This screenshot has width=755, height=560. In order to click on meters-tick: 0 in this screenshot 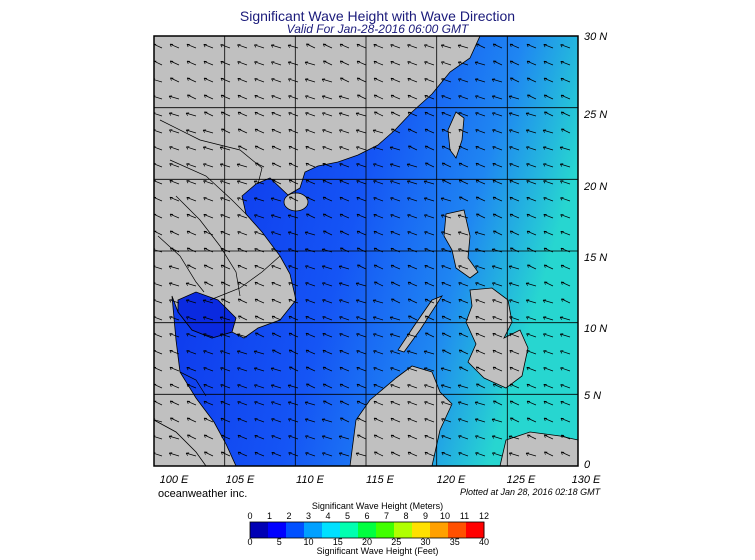, I will do `click(250, 516)`.